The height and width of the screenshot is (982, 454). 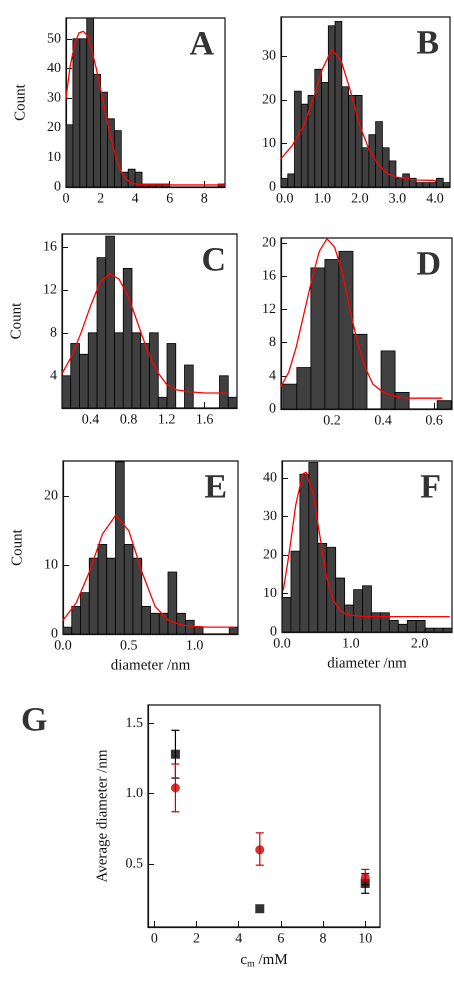 What do you see at coordinates (429, 264) in the screenshot?
I see `chart-title: D` at bounding box center [429, 264].